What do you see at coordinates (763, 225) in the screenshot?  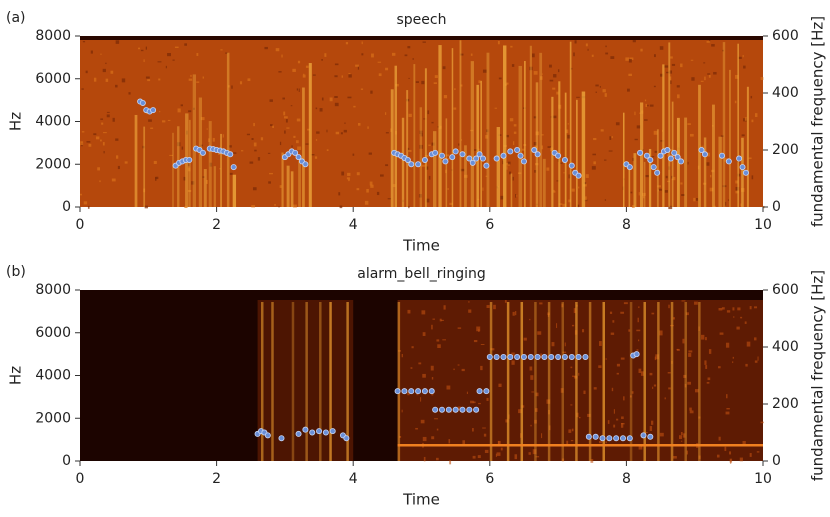 I see `x-tick-label: 10` at bounding box center [763, 225].